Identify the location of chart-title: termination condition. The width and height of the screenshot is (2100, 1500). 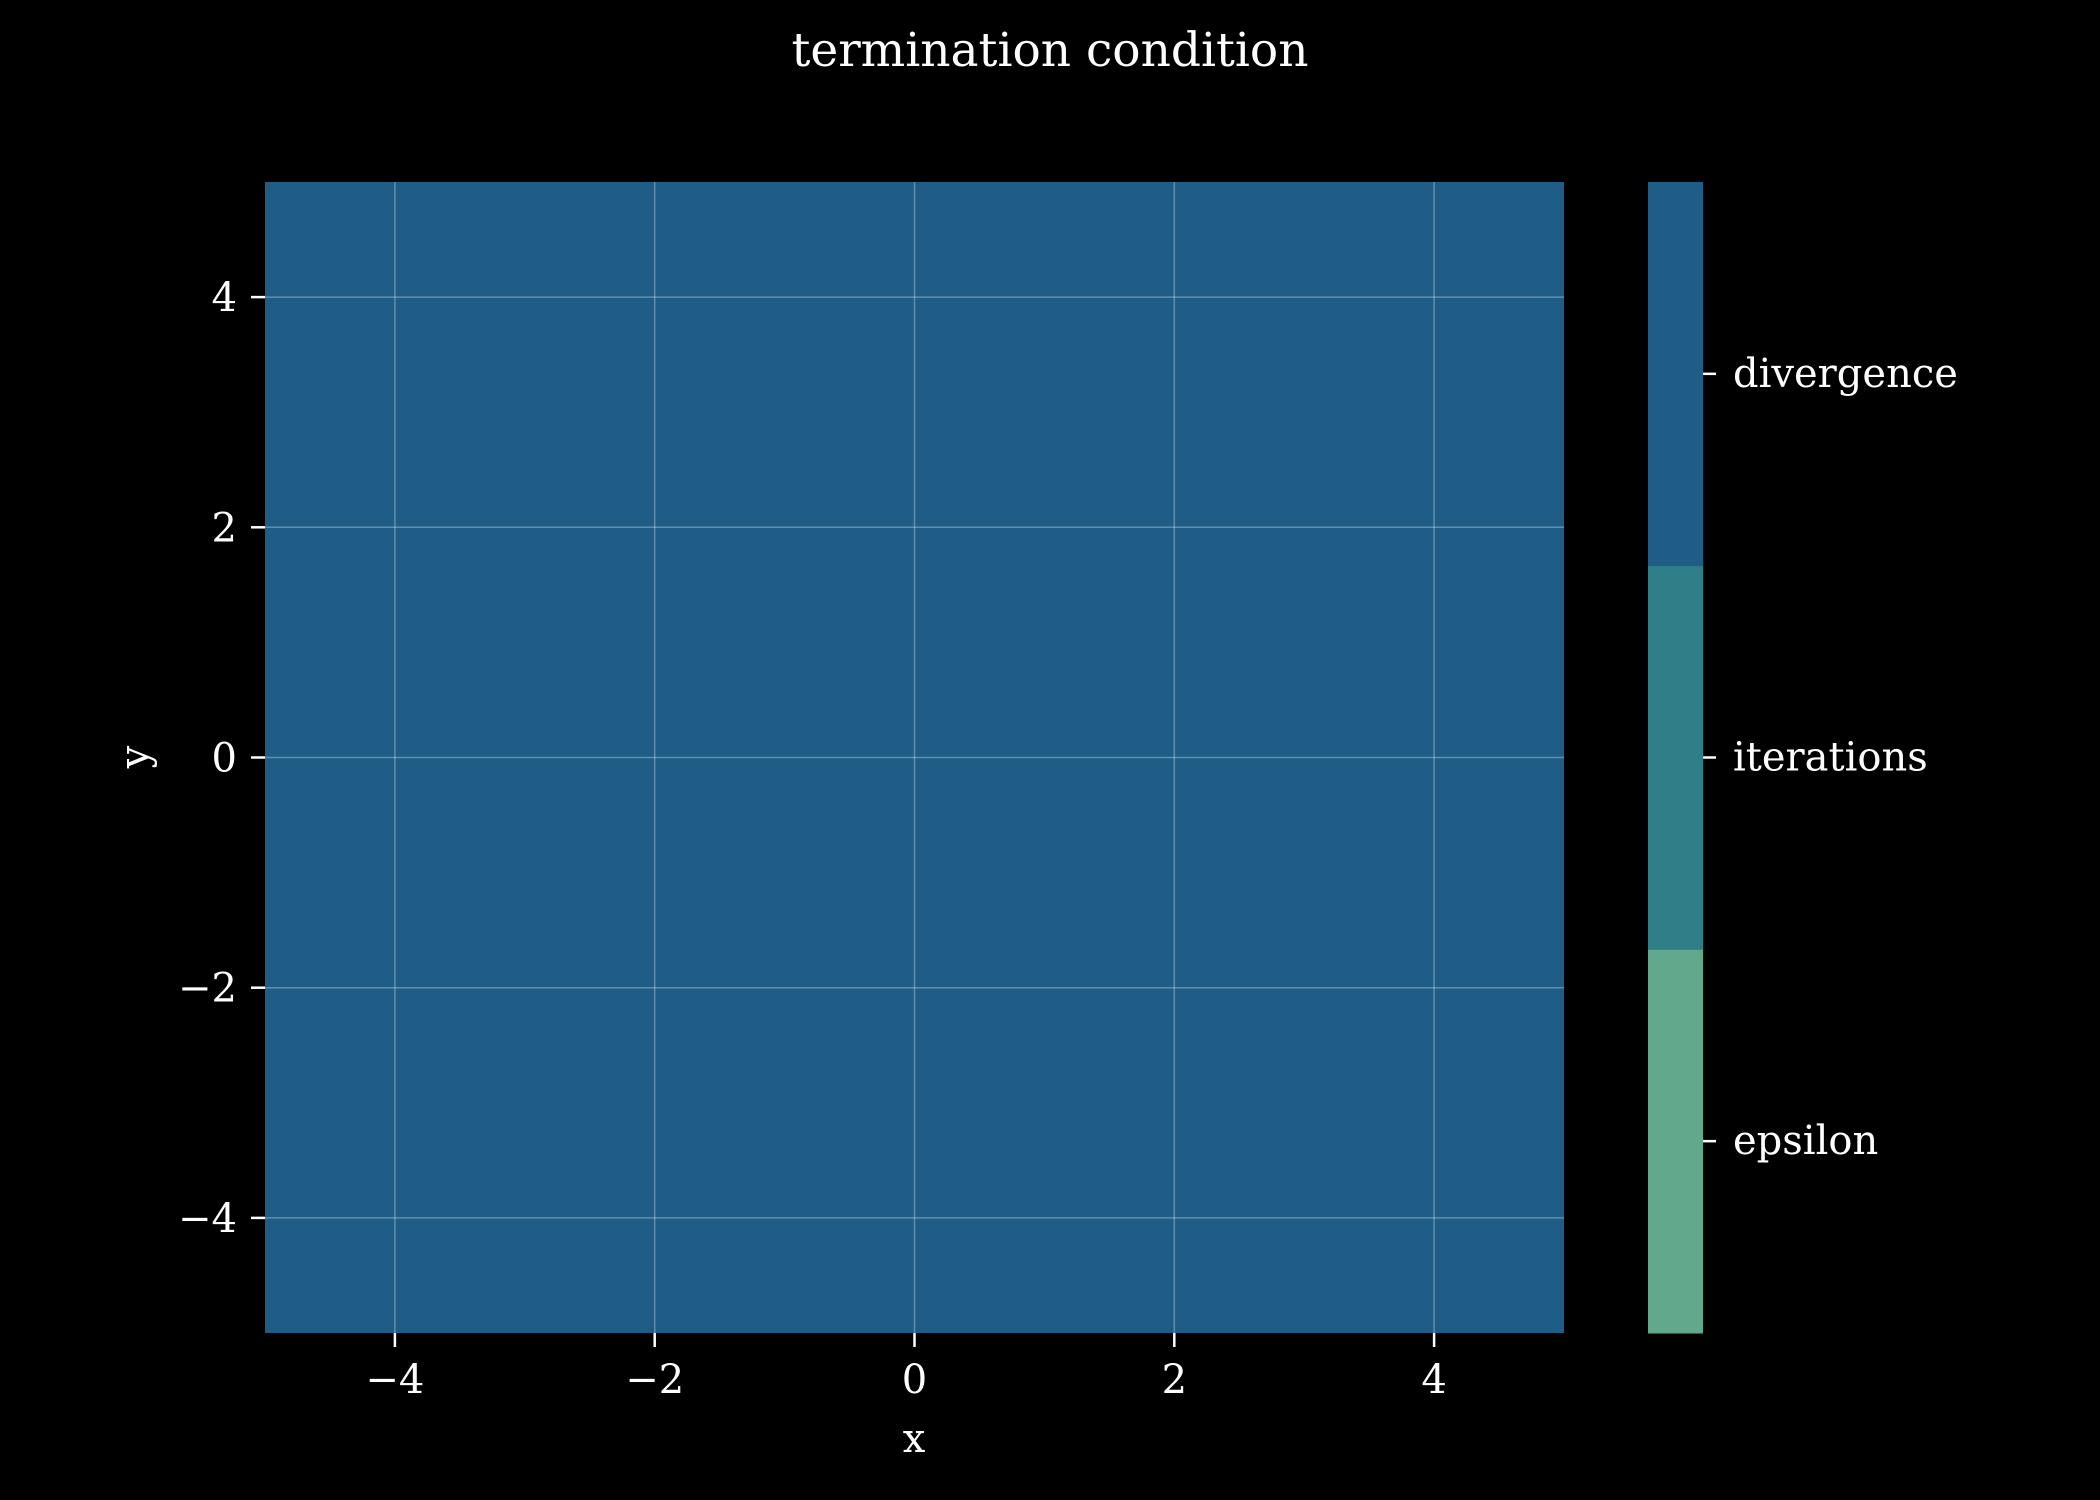
(1050, 50).